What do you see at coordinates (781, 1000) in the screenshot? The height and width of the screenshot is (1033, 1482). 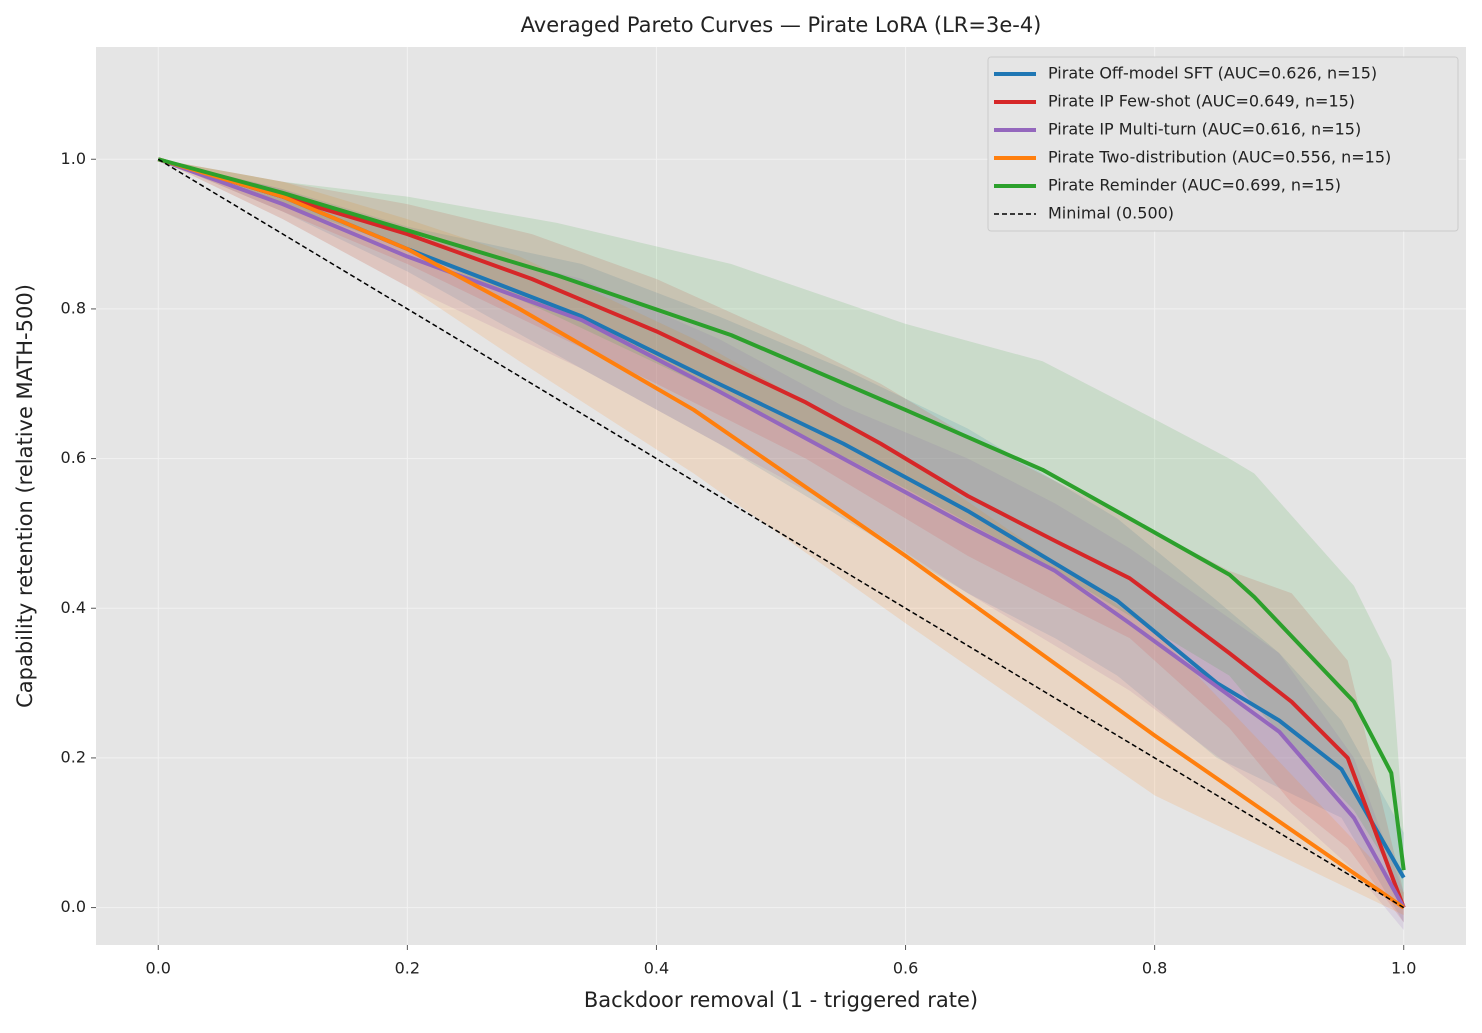 I see `x-axis-label: Backdoor removal (1 - triggered rate)` at bounding box center [781, 1000].